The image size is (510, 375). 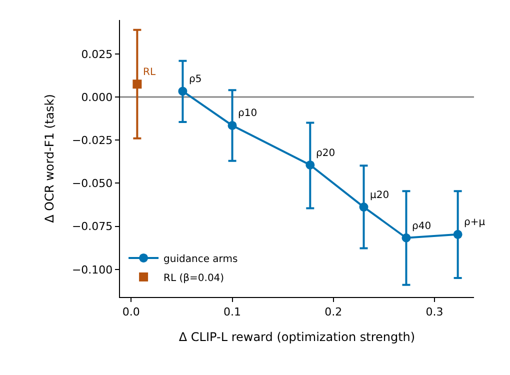 I want to click on legend-label: guidance arms, so click(x=201, y=259).